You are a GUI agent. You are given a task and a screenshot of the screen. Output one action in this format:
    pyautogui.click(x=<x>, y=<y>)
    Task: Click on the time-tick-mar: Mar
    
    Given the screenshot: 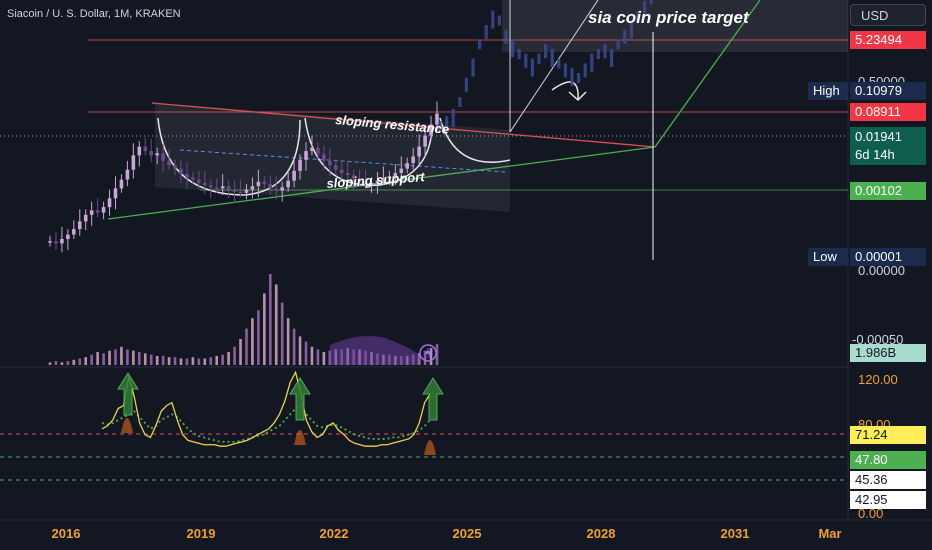 What is the action you would take?
    pyautogui.click(x=830, y=533)
    